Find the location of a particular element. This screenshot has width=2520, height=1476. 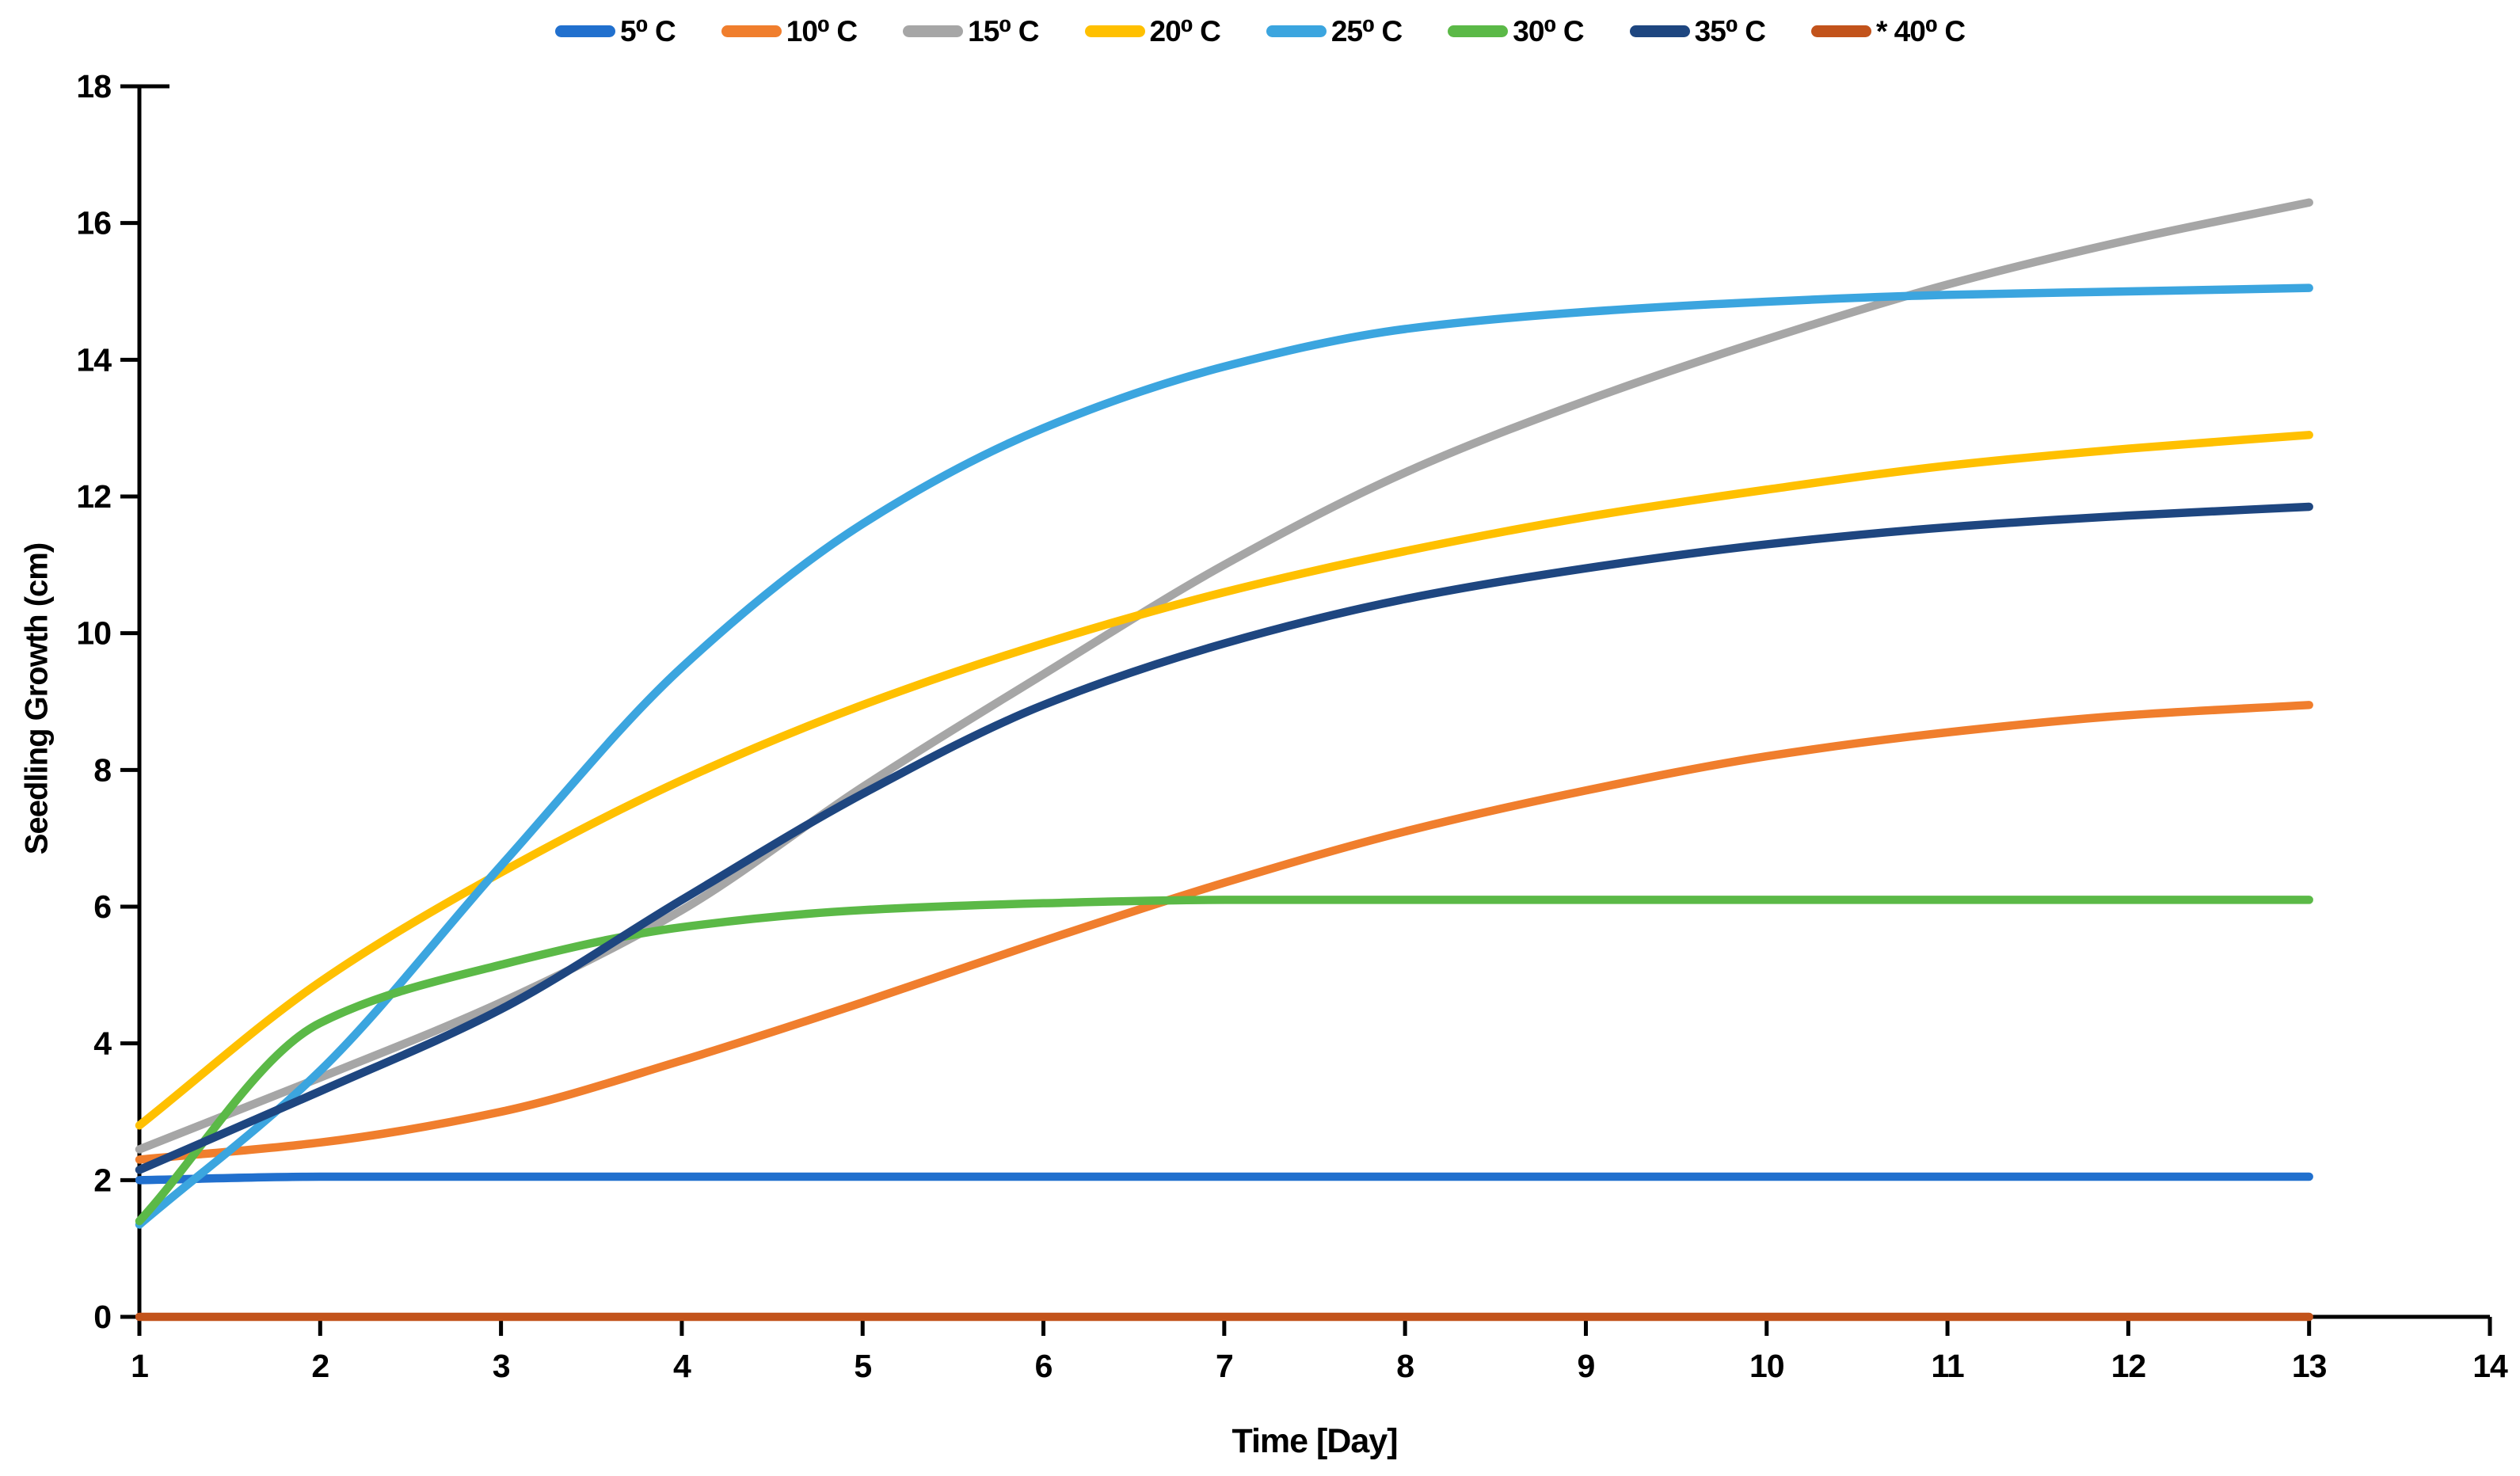

legend-swatch-35cc is located at coordinates (1659, 31).